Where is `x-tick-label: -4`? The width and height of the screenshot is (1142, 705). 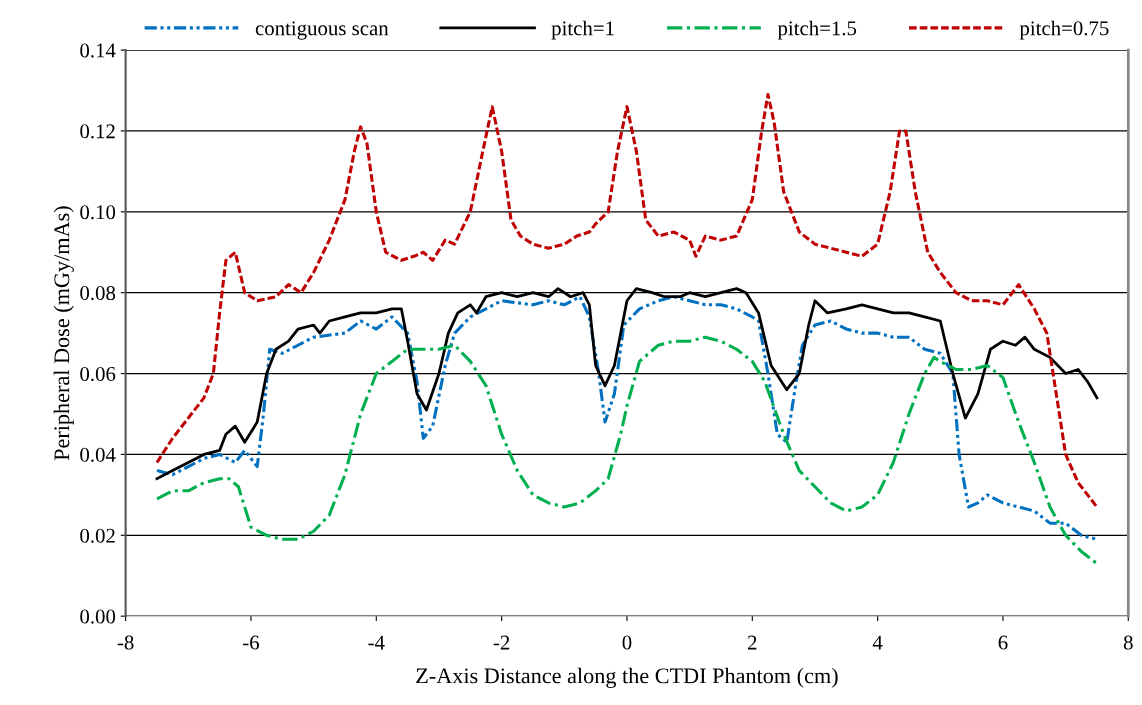
x-tick-label: -4 is located at coordinates (376, 642).